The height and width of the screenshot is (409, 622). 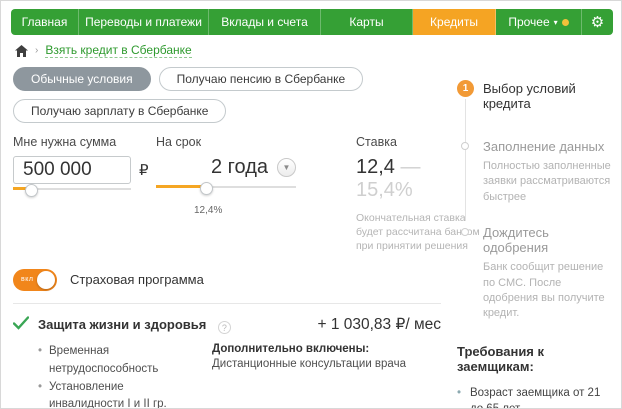 I want to click on breadcrumb: › Взять кредит в Сбербанке, so click(x=103, y=50).